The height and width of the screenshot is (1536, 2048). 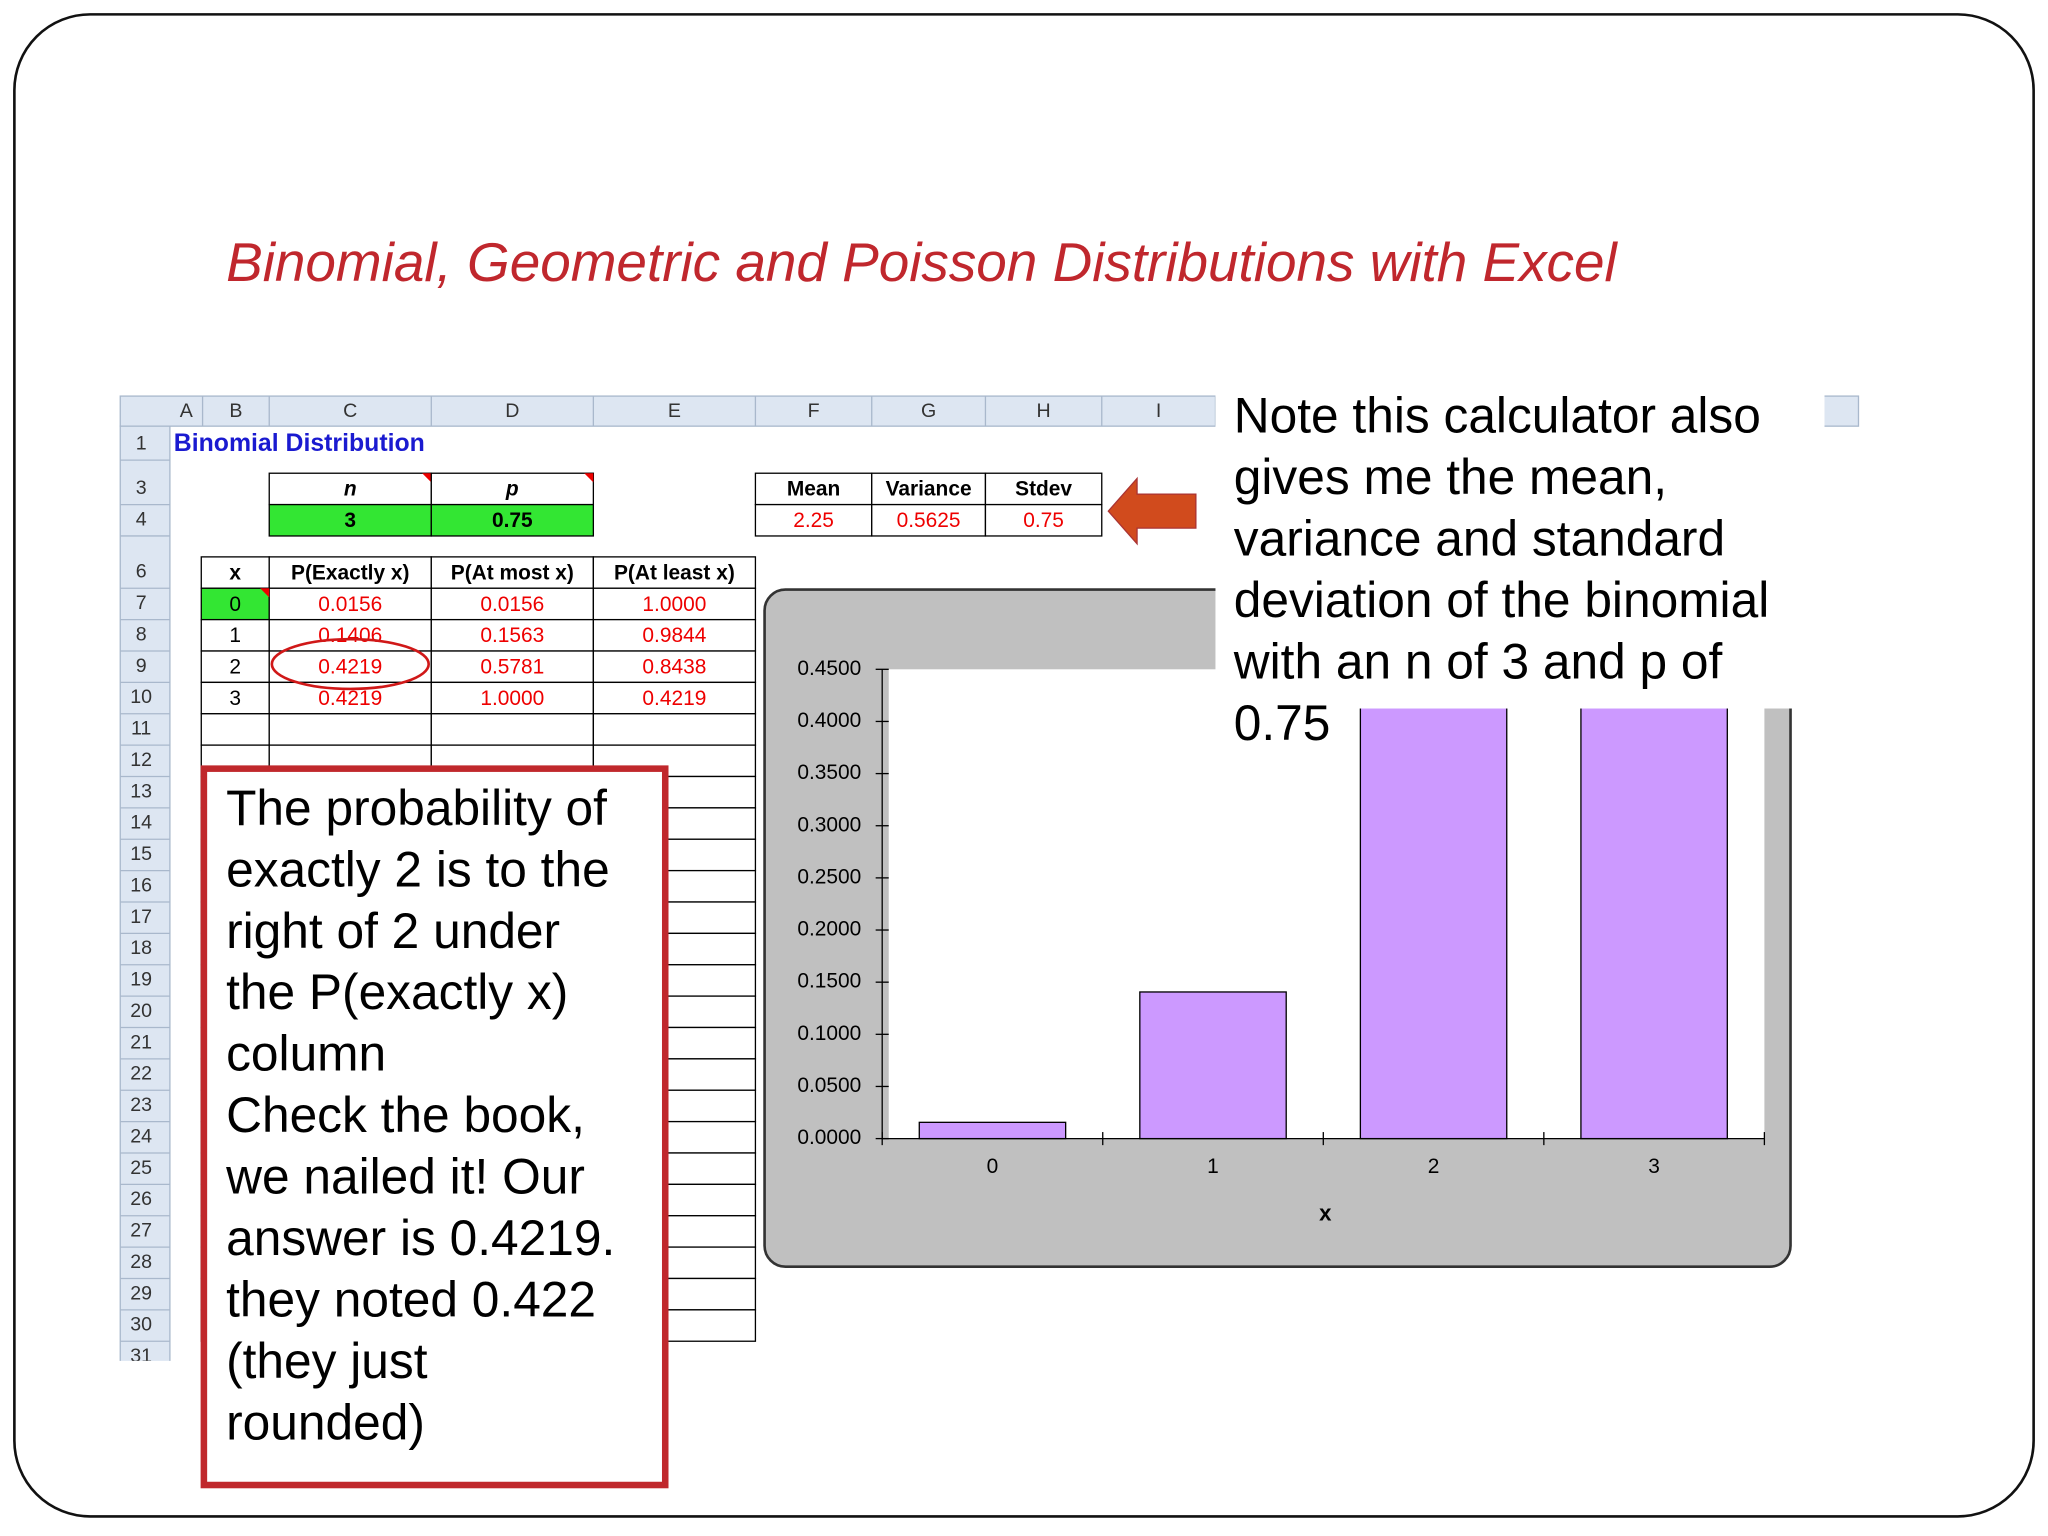 What do you see at coordinates (141, 1168) in the screenshot?
I see `row-header: 25` at bounding box center [141, 1168].